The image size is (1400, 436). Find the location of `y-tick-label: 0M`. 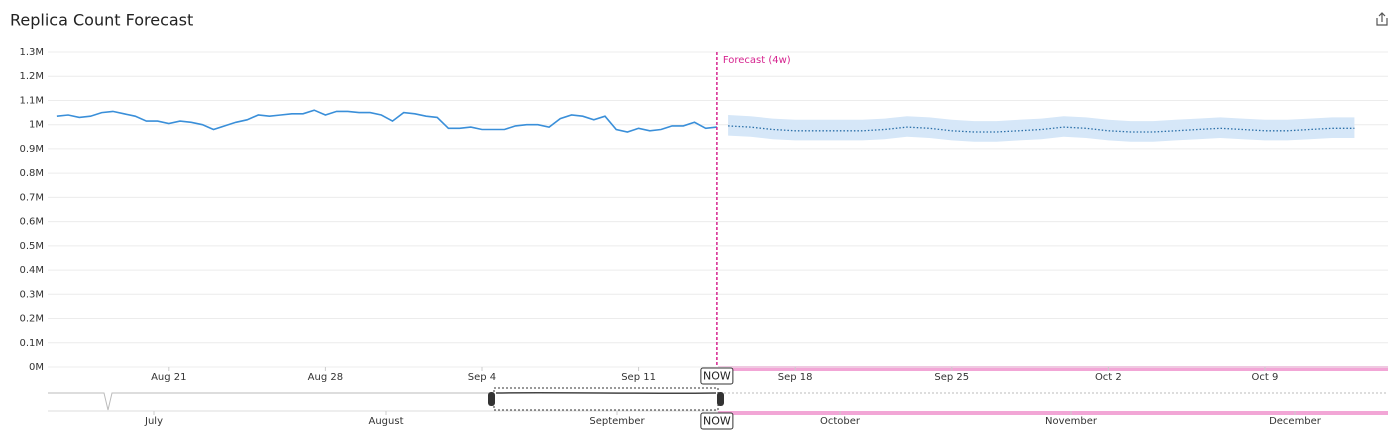

y-tick-label: 0M is located at coordinates (36, 367).